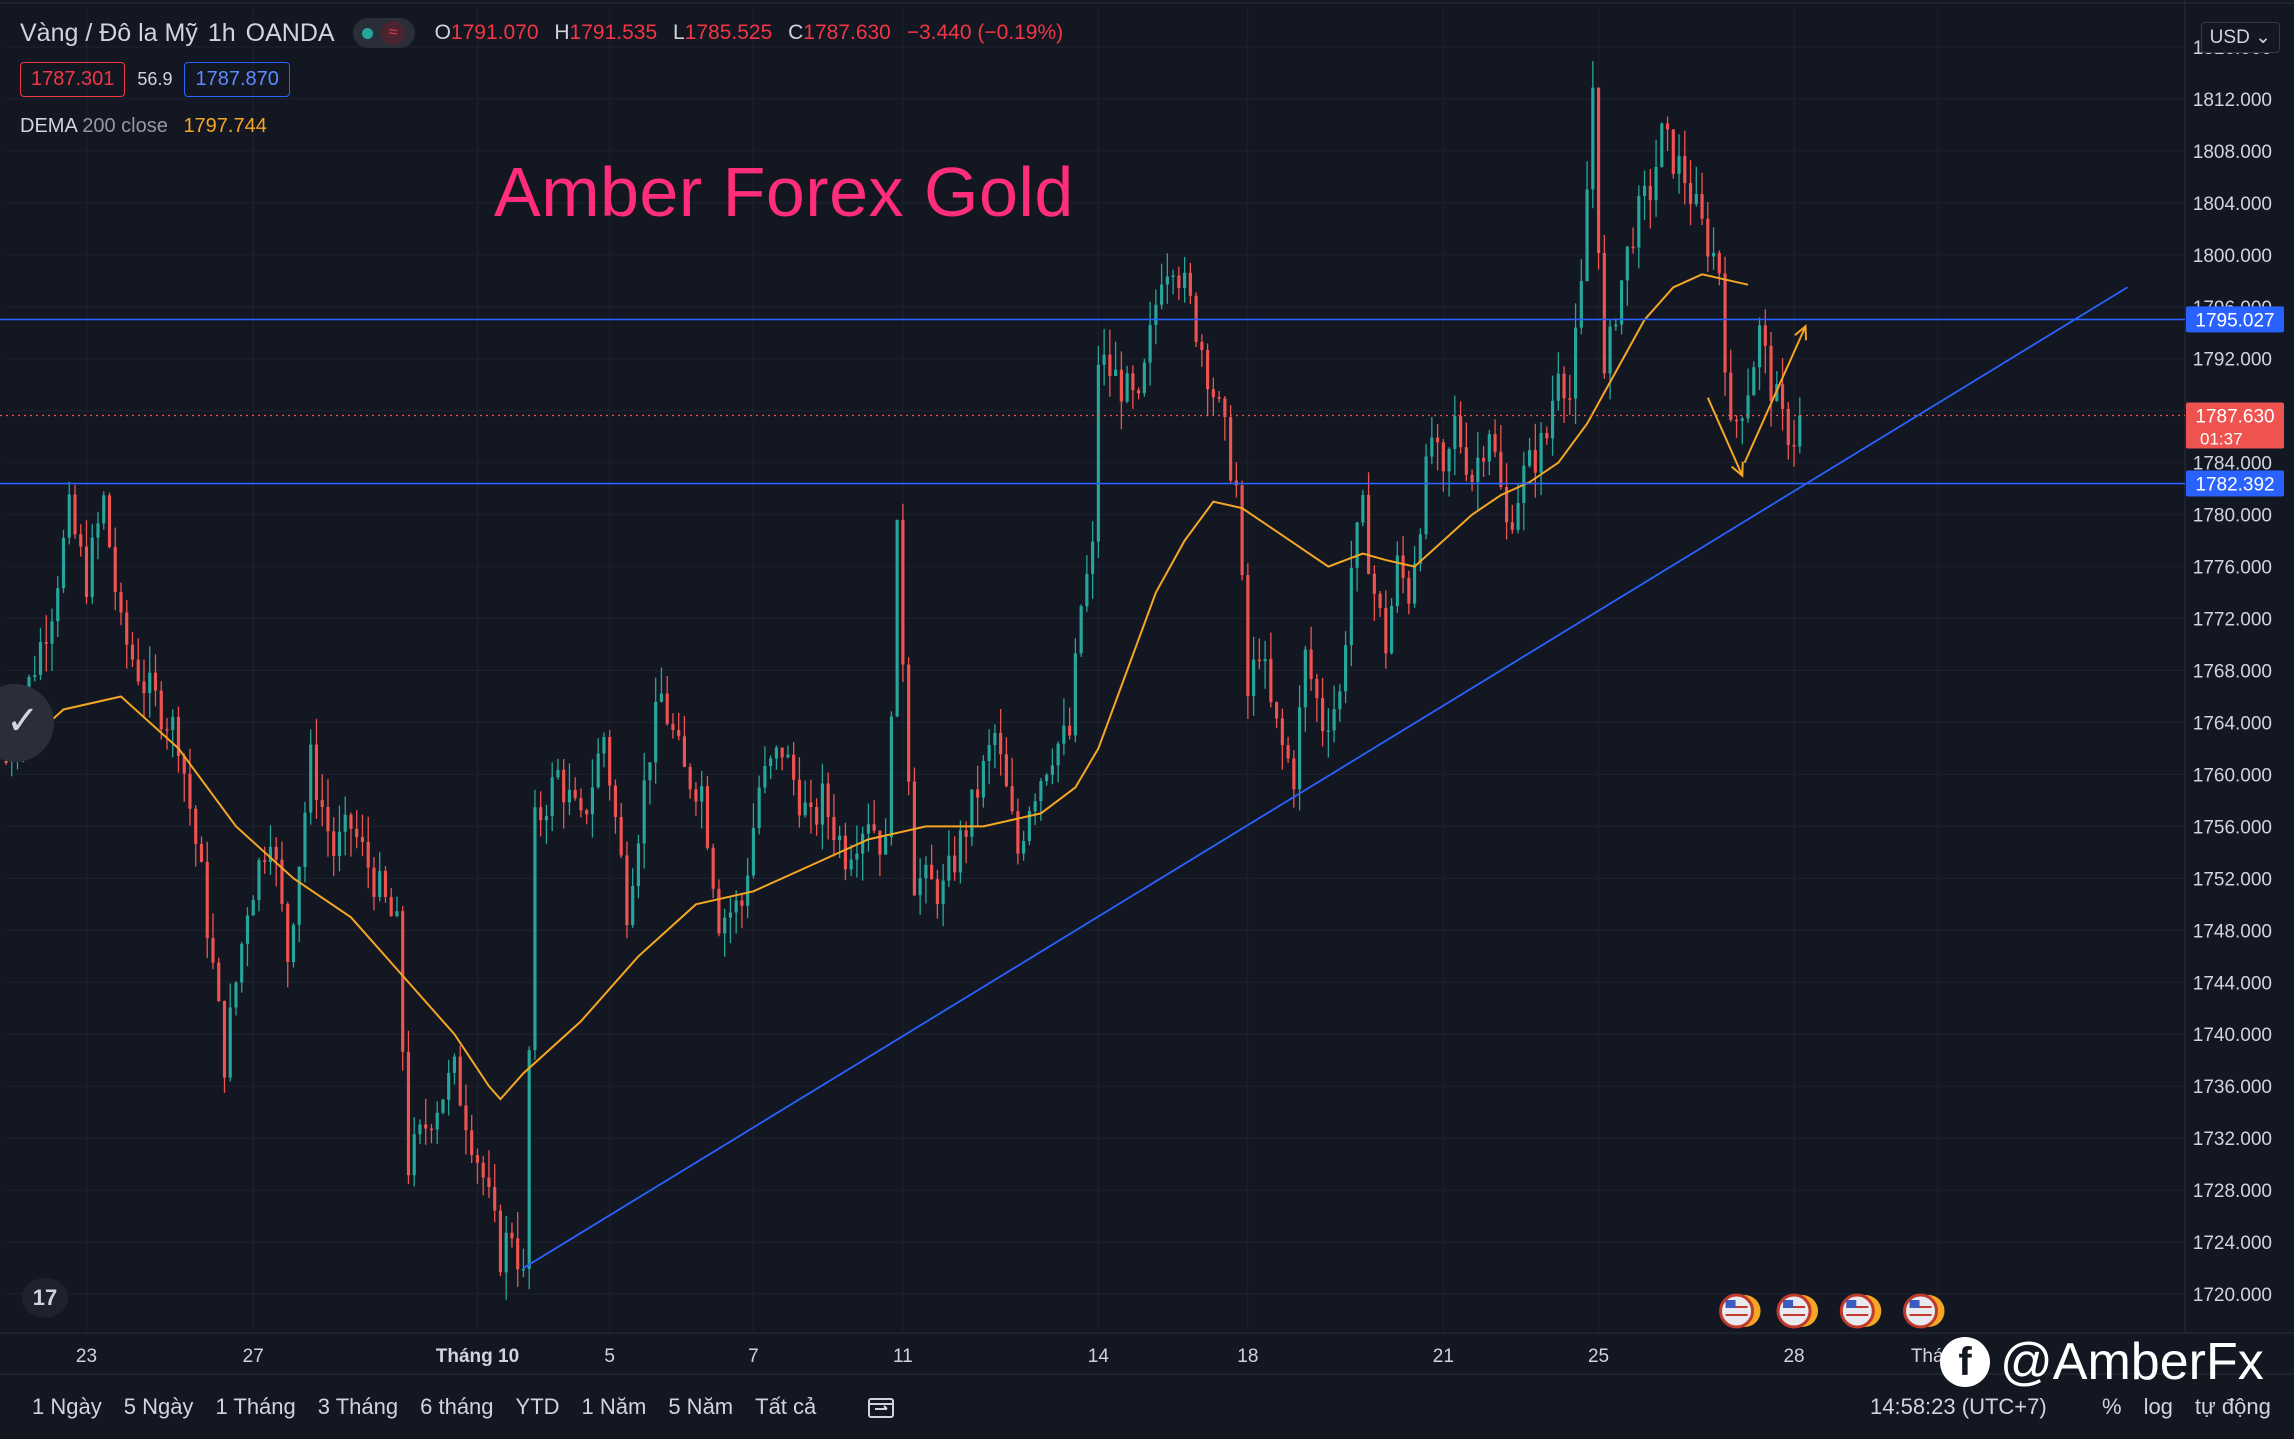 Image resolution: width=2294 pixels, height=1439 pixels. What do you see at coordinates (237, 79) in the screenshot?
I see `buy-button: 1787.870` at bounding box center [237, 79].